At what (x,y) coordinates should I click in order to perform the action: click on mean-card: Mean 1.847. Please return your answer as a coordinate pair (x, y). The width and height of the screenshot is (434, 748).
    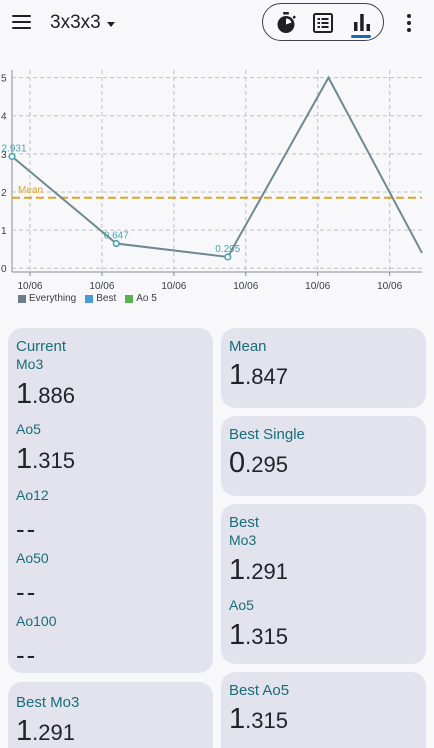
    Looking at the image, I should click on (323, 368).